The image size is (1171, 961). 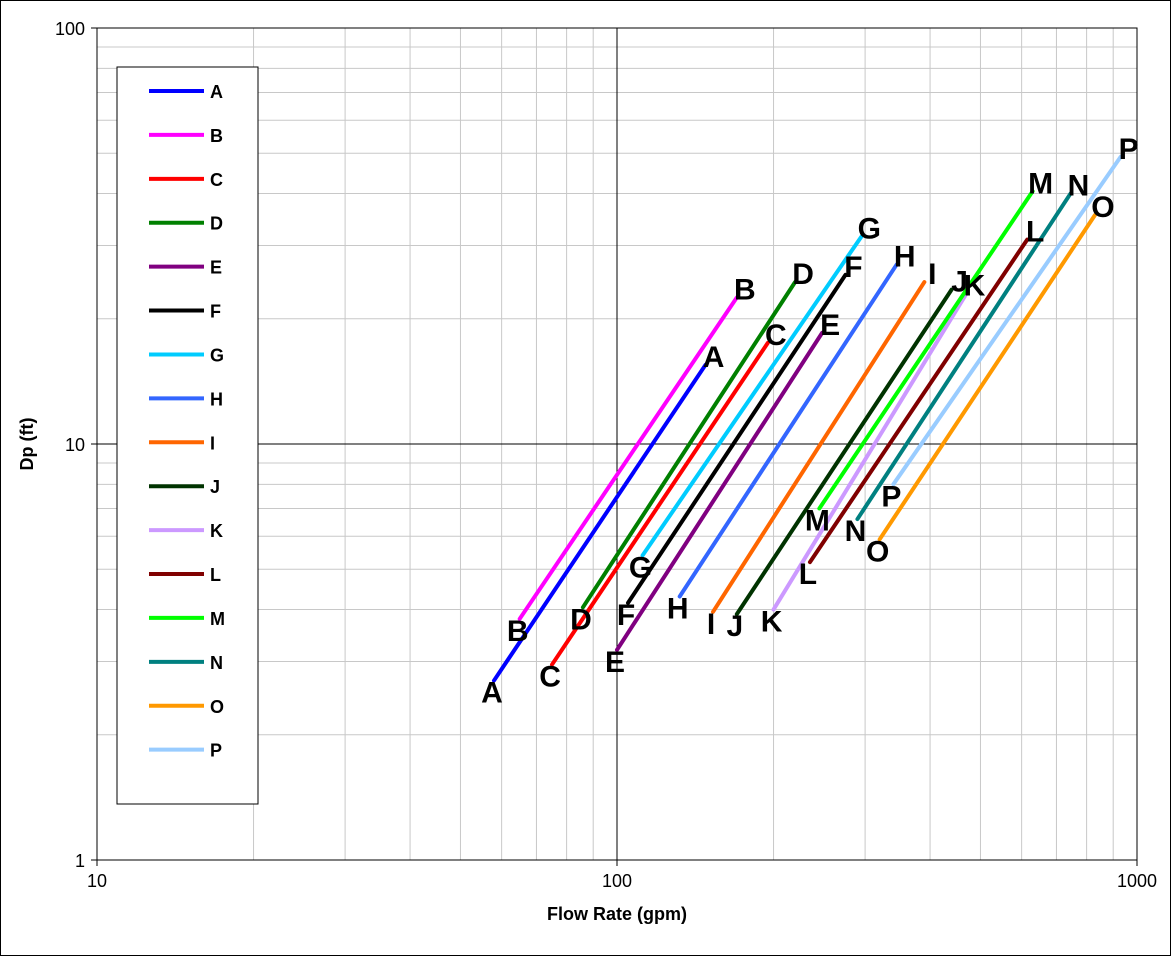 What do you see at coordinates (617, 881) in the screenshot?
I see `x-tick-label: 100` at bounding box center [617, 881].